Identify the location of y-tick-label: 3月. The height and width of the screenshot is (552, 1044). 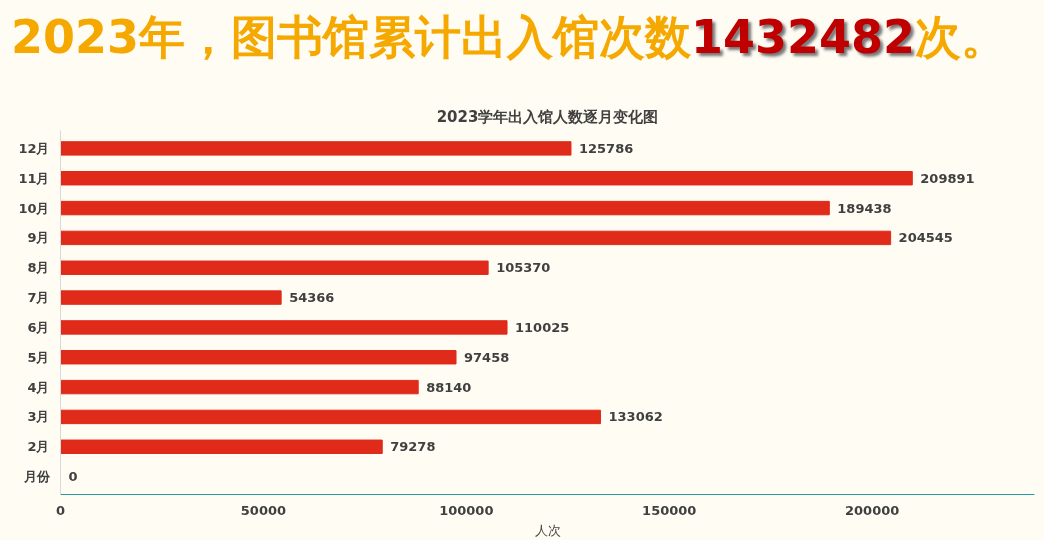
(38, 417).